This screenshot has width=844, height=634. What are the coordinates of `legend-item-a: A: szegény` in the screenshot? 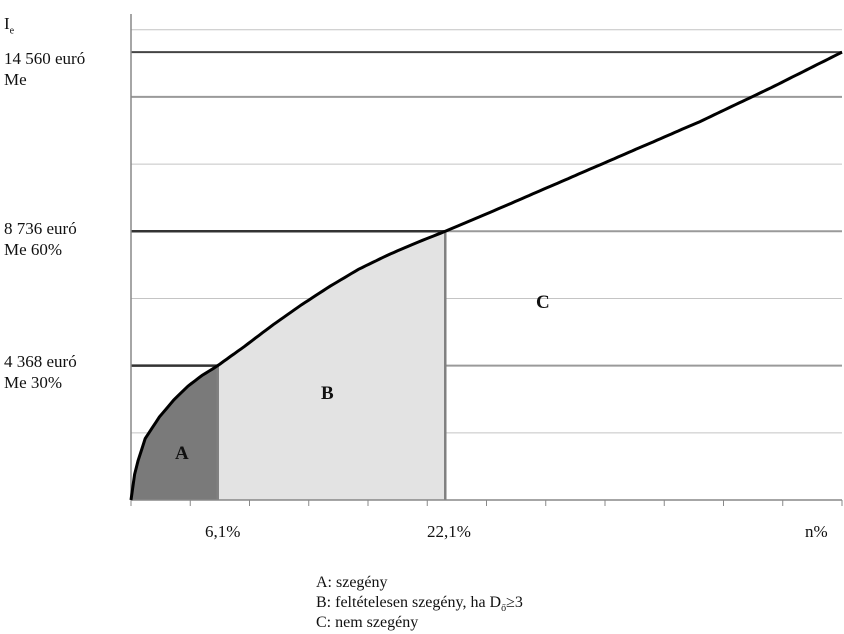 It's located at (352, 582).